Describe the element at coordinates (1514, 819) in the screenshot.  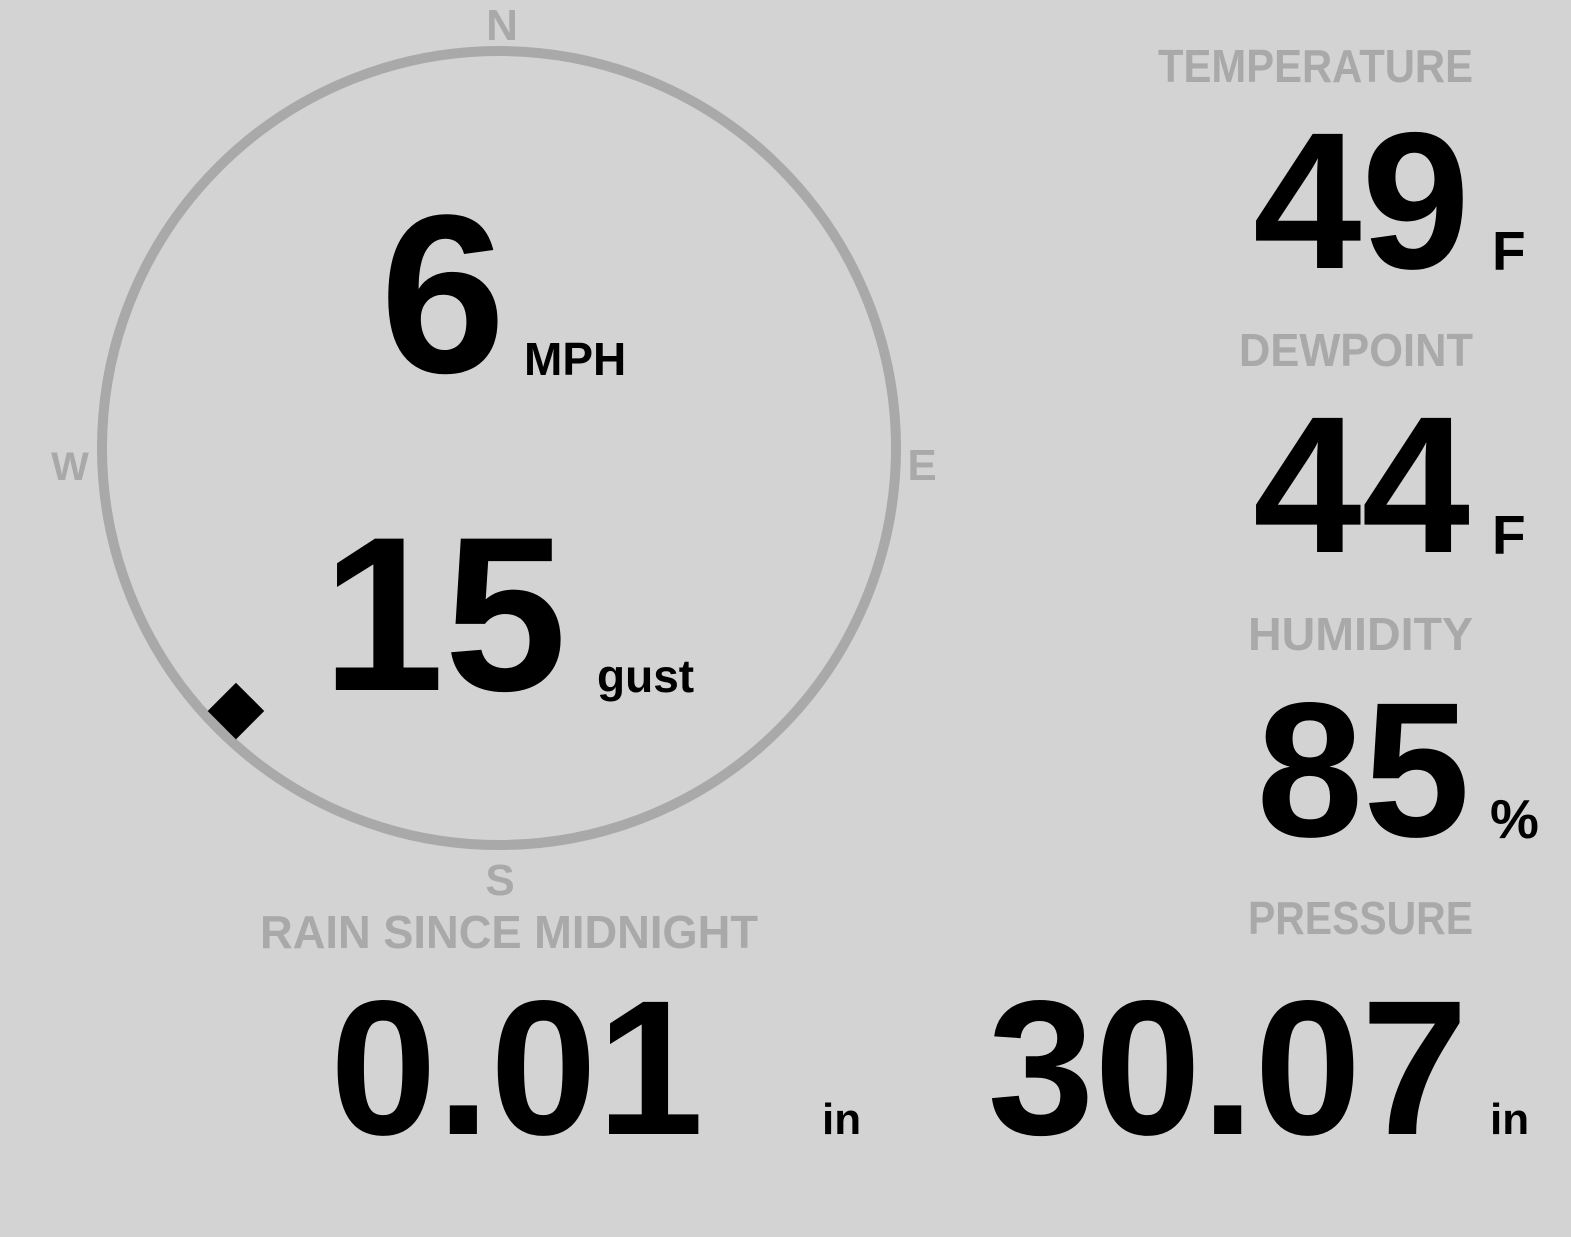
I see `humidity-unit: %` at that location.